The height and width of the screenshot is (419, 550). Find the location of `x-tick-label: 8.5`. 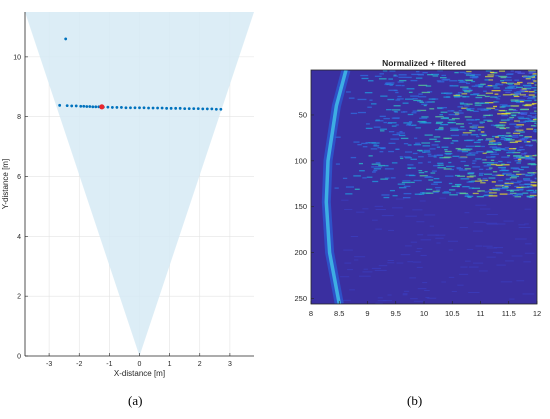

x-tick-label: 8.5 is located at coordinates (339, 313).